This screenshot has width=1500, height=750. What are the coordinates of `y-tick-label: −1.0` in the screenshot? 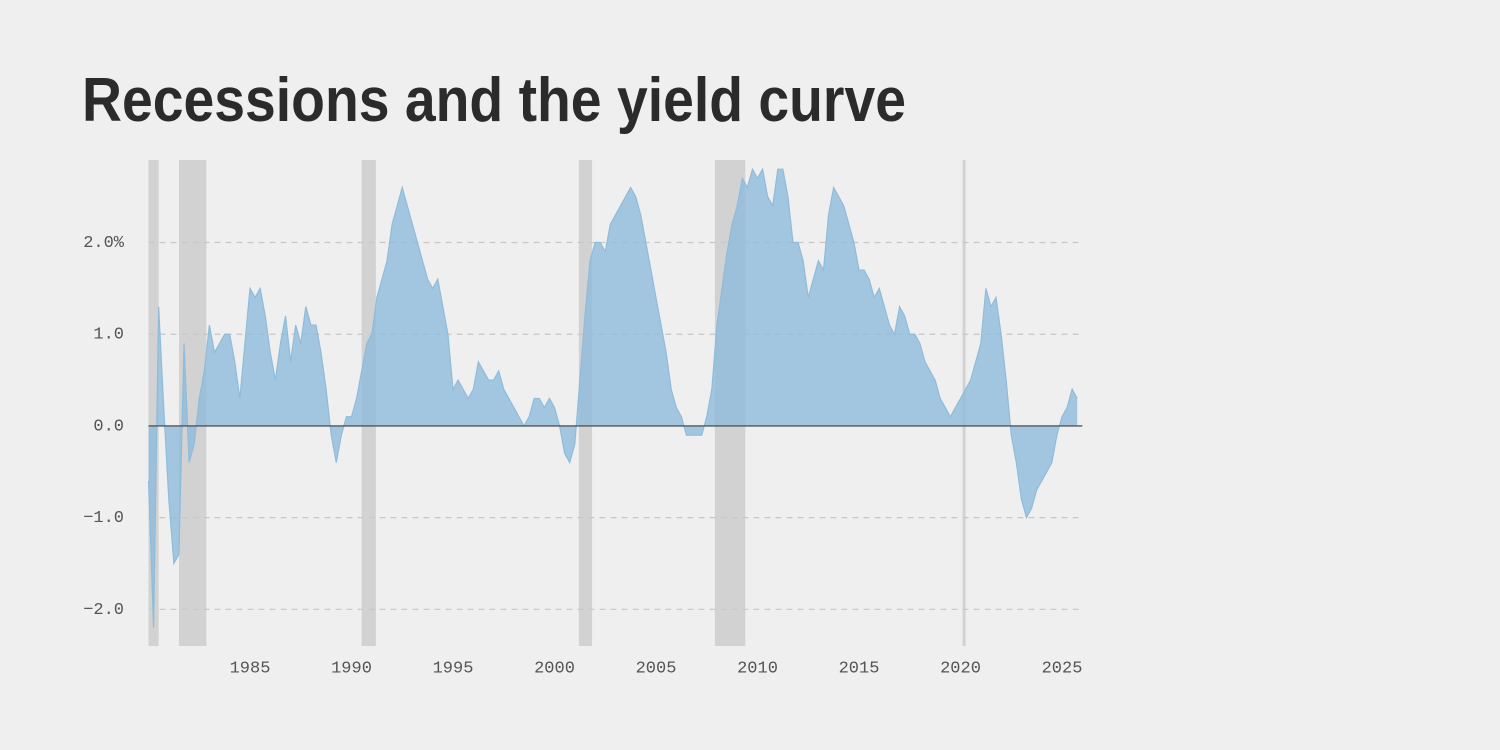 It's located at (103, 518).